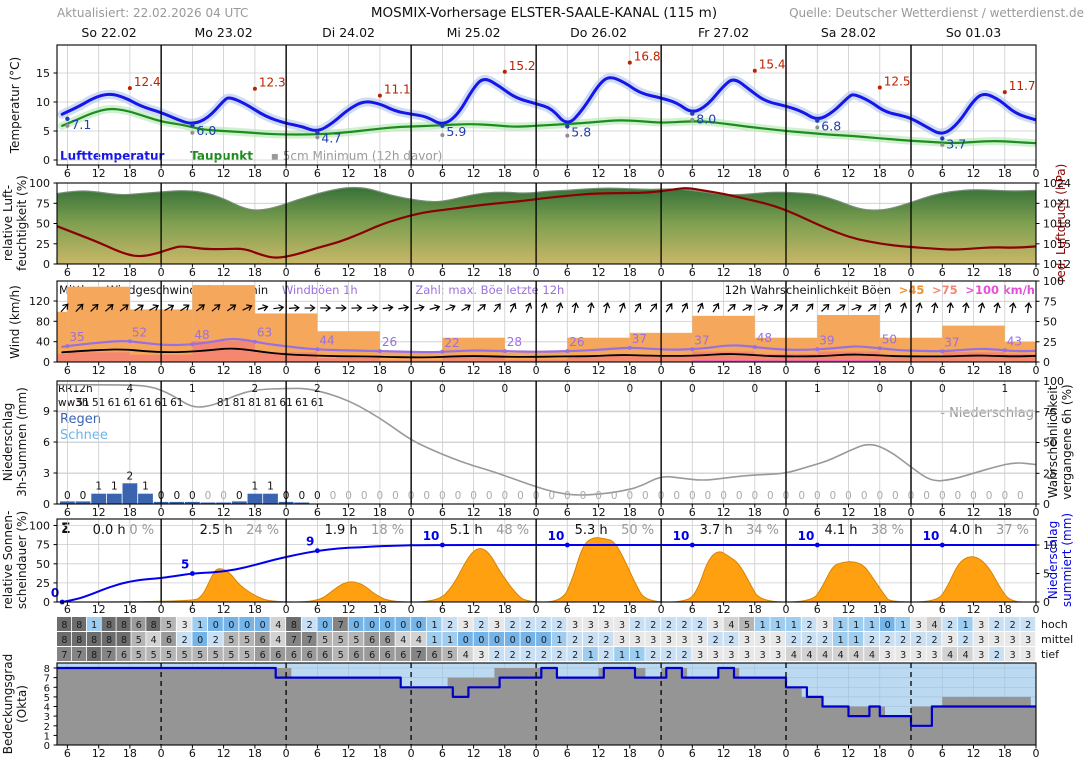  Describe the element at coordinates (310, 542) in the screenshot. I see `svg-text: 9` at that location.